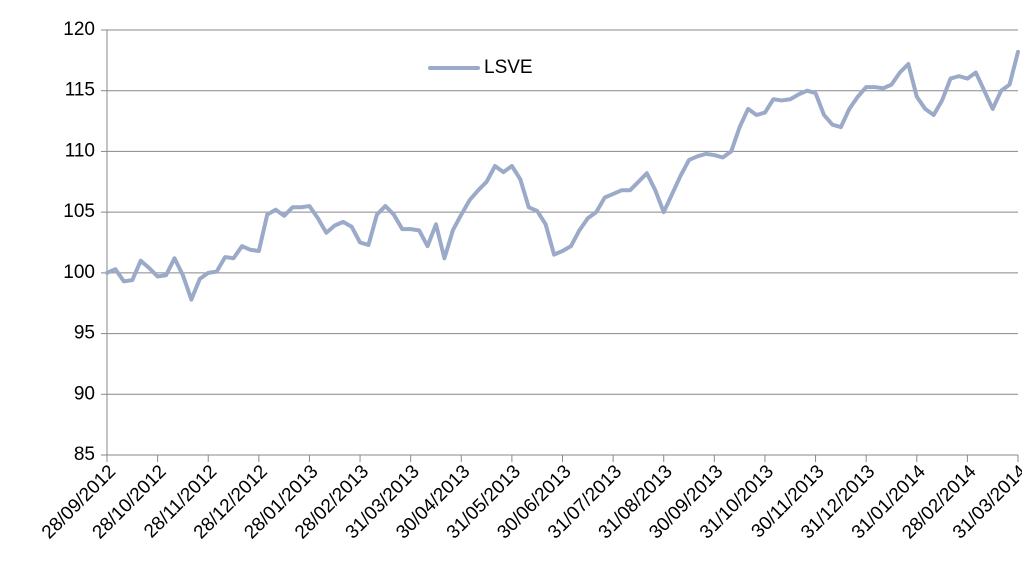  What do you see at coordinates (84, 454) in the screenshot?
I see `y-tick-label: 85` at bounding box center [84, 454].